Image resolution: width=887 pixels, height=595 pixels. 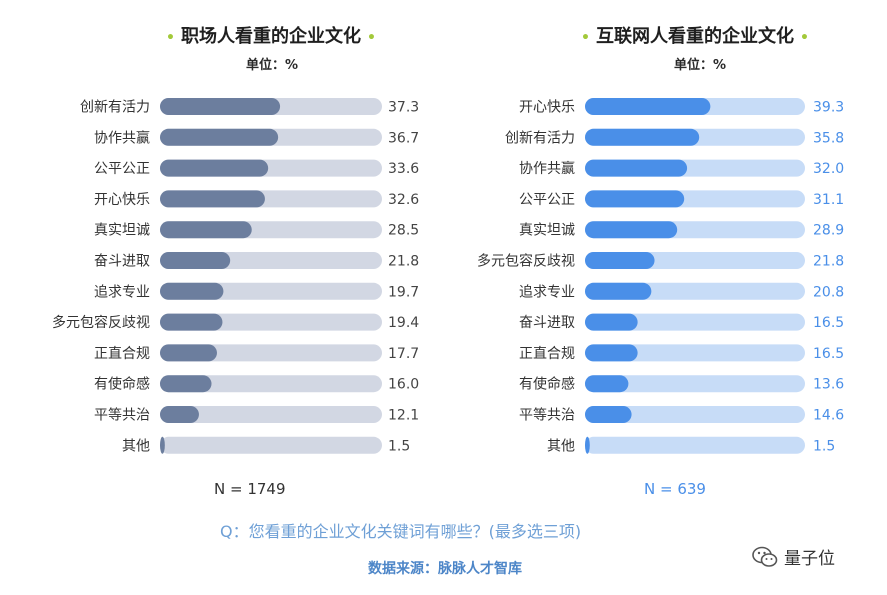 I want to click on brand-watermark: 量子位, so click(x=793, y=556).